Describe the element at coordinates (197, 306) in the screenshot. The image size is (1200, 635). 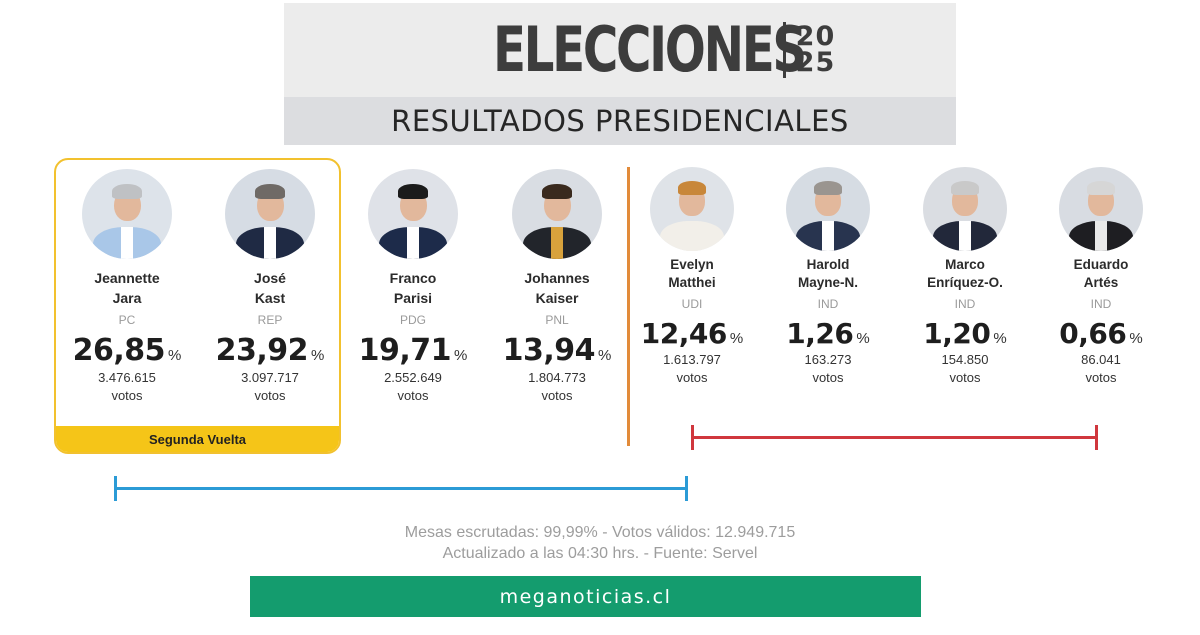
I see `second-round-box: Segunda Vuelta` at that location.